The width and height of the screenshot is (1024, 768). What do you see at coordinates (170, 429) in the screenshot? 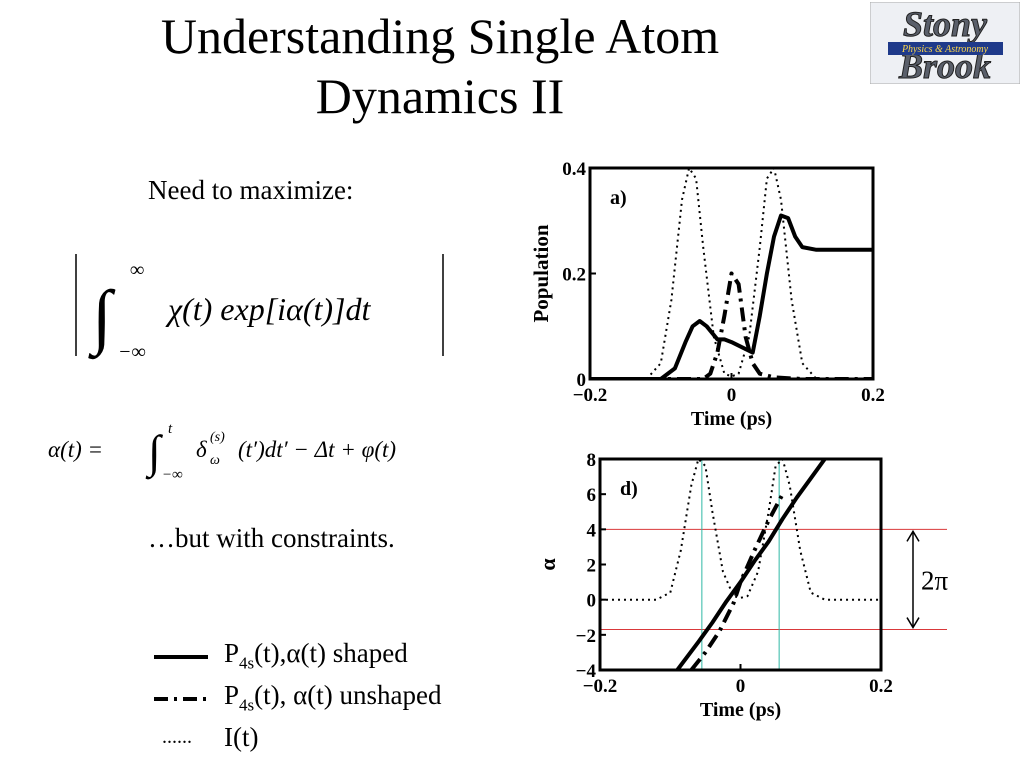
I see `alpha-integral-upper: t` at bounding box center [170, 429].